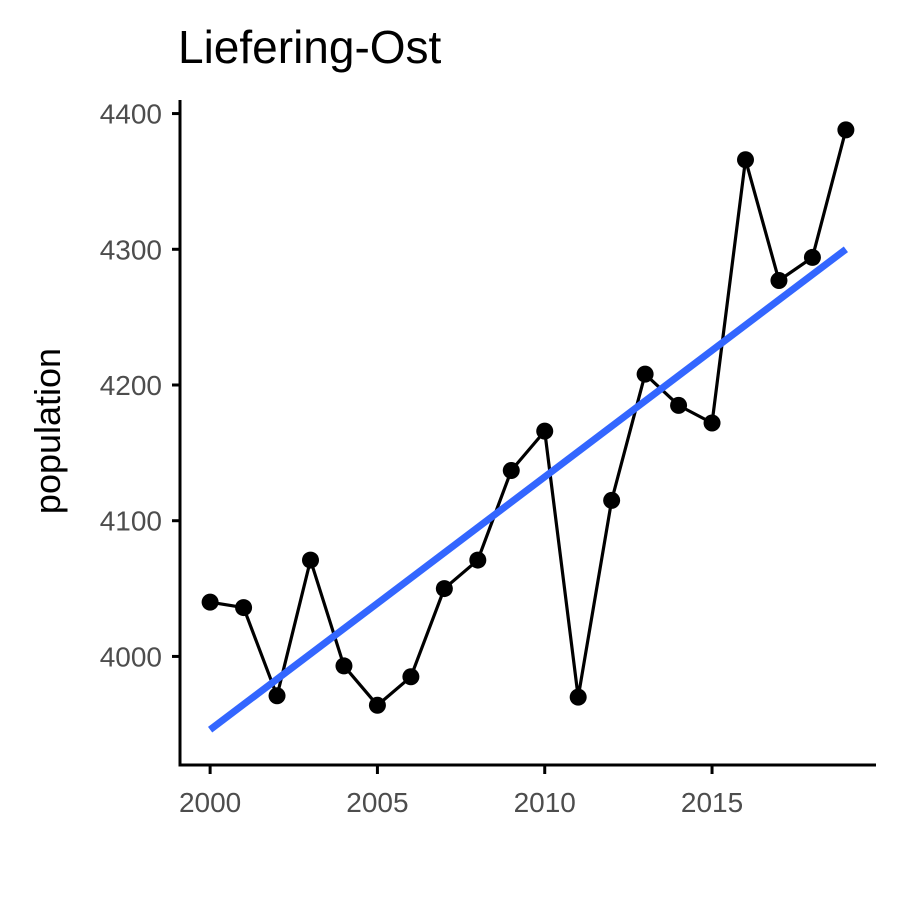 The width and height of the screenshot is (900, 900). What do you see at coordinates (131, 656) in the screenshot?
I see `y-tick-label: 4000` at bounding box center [131, 656].